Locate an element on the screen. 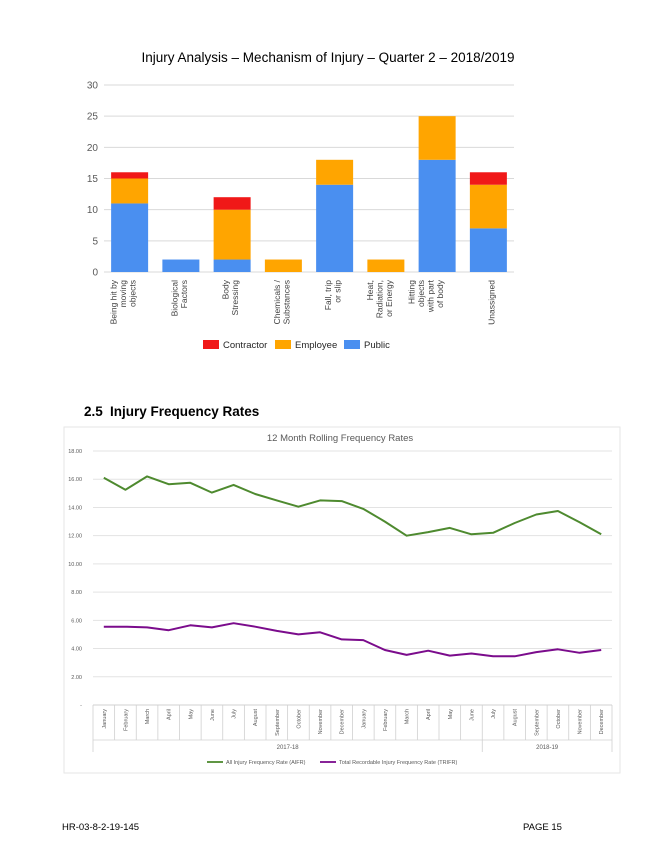  chart2-title: 12 Month Rolling Frequency Rates is located at coordinates (340, 438).